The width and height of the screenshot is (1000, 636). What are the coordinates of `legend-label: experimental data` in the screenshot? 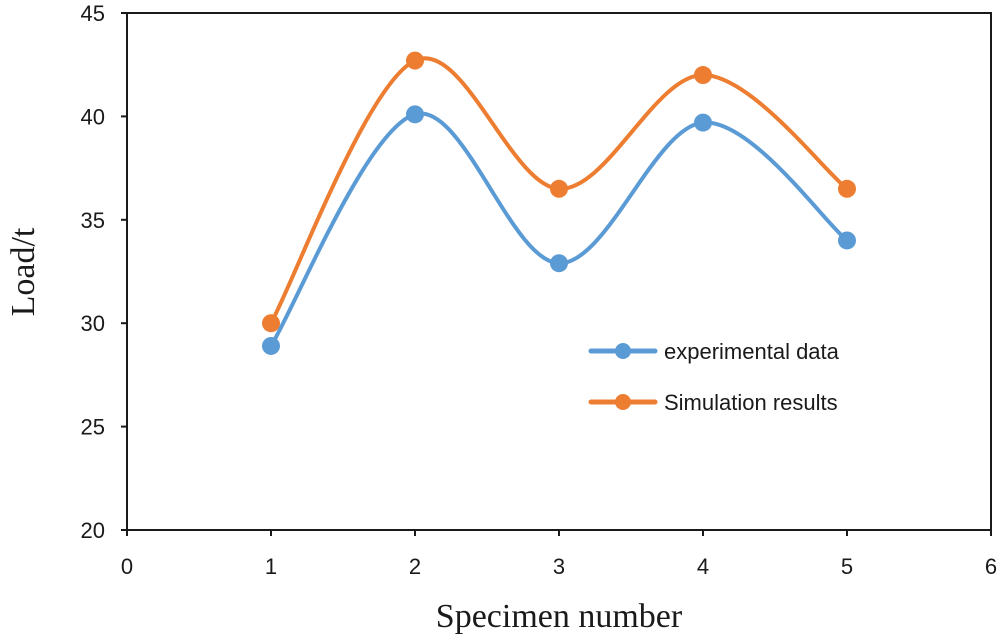 It's located at (752, 351).